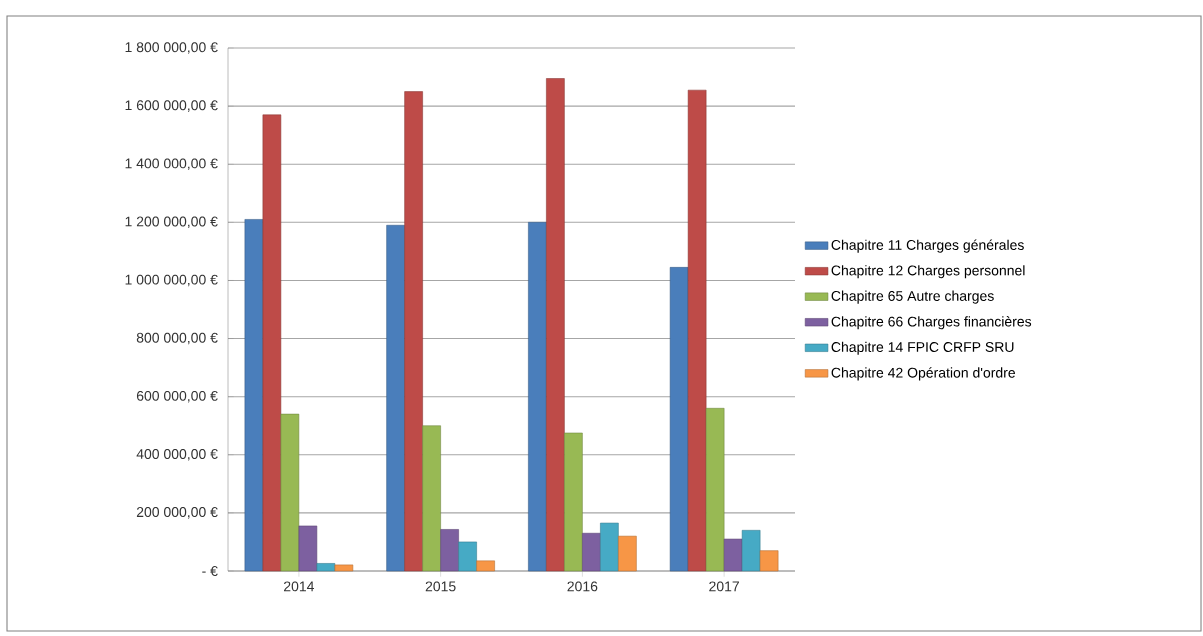  I want to click on y-tick-label: 400 000,00 €, so click(177, 455).